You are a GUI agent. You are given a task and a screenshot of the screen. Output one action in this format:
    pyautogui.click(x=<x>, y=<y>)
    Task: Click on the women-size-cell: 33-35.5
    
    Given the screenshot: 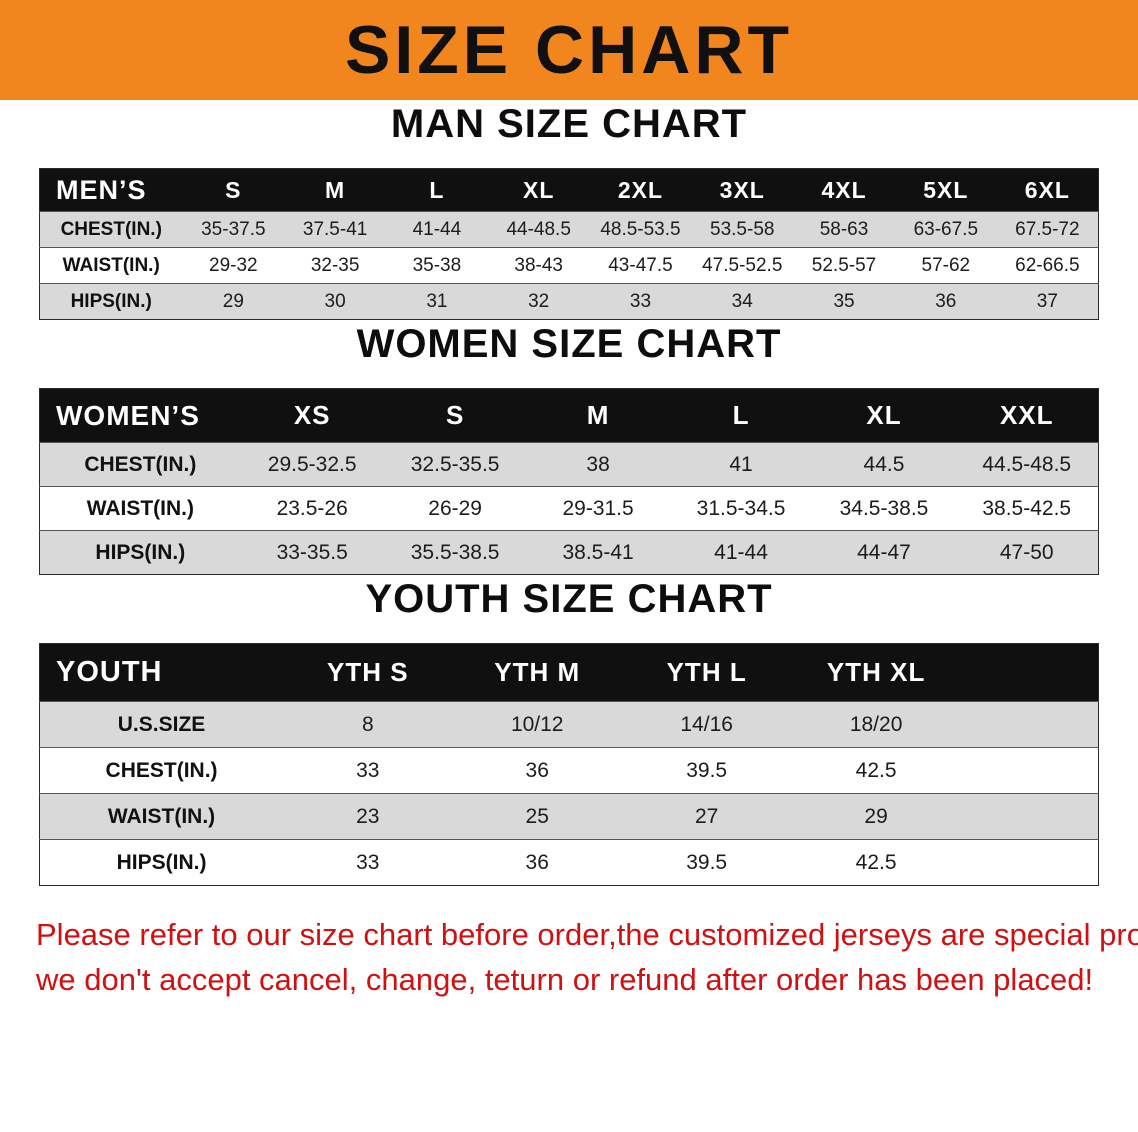 What is the action you would take?
    pyautogui.click(x=312, y=552)
    